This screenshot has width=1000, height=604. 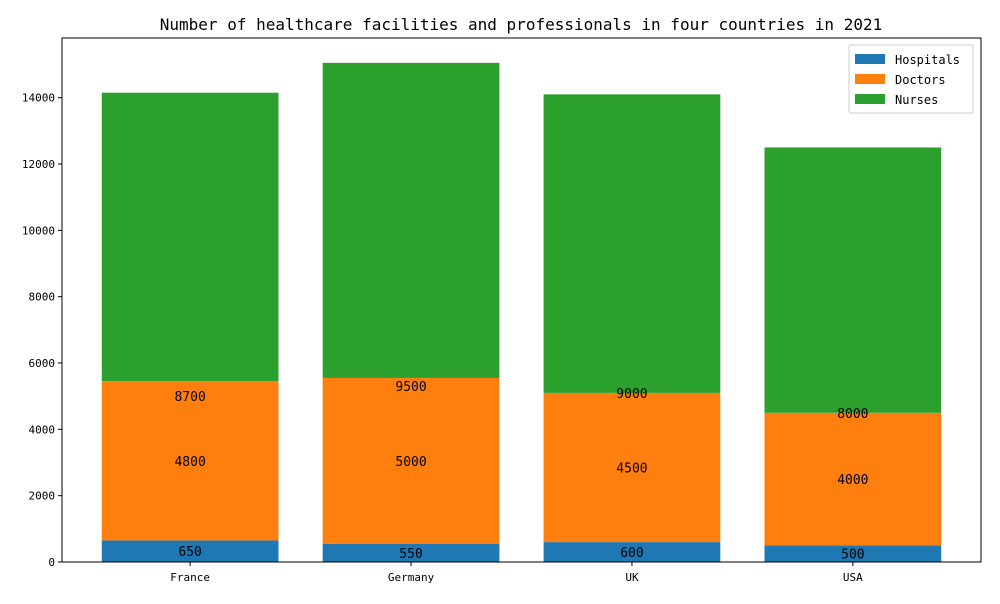 What do you see at coordinates (852, 414) in the screenshot?
I see `data-label-nurses-usa: 8000` at bounding box center [852, 414].